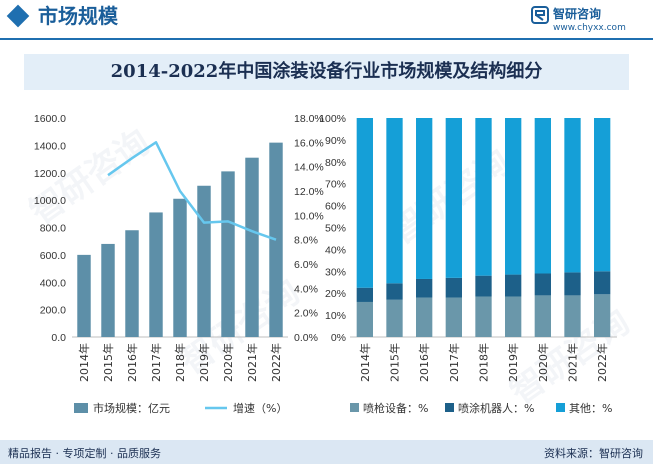  I want to click on y-right-tick-label: 18.0%, so click(309, 119).